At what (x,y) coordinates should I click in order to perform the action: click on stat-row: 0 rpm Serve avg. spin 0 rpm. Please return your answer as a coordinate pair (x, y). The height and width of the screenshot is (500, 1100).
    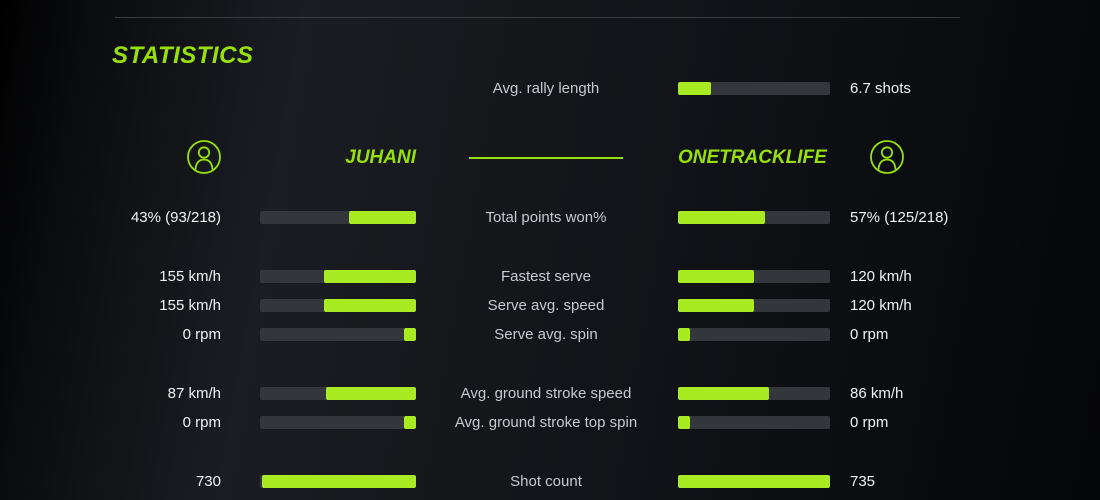
    Looking at the image, I should click on (550, 335).